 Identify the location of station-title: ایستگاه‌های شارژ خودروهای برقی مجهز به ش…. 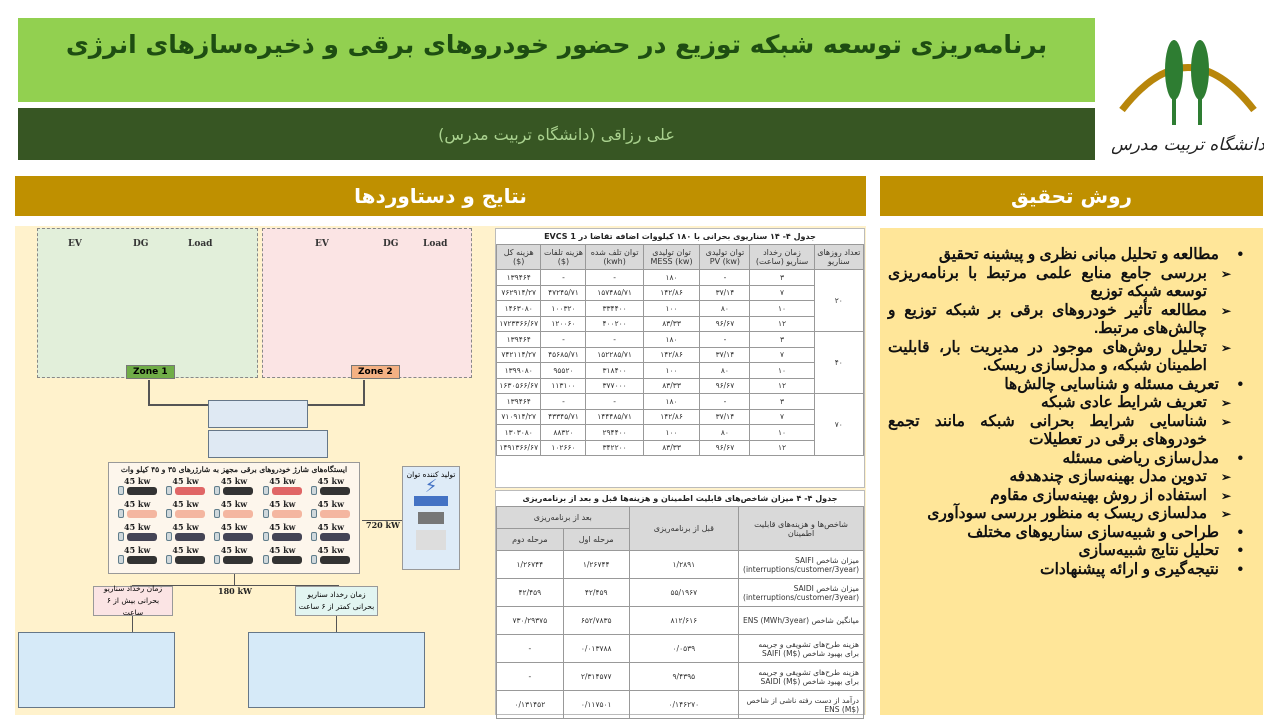
(234, 469).